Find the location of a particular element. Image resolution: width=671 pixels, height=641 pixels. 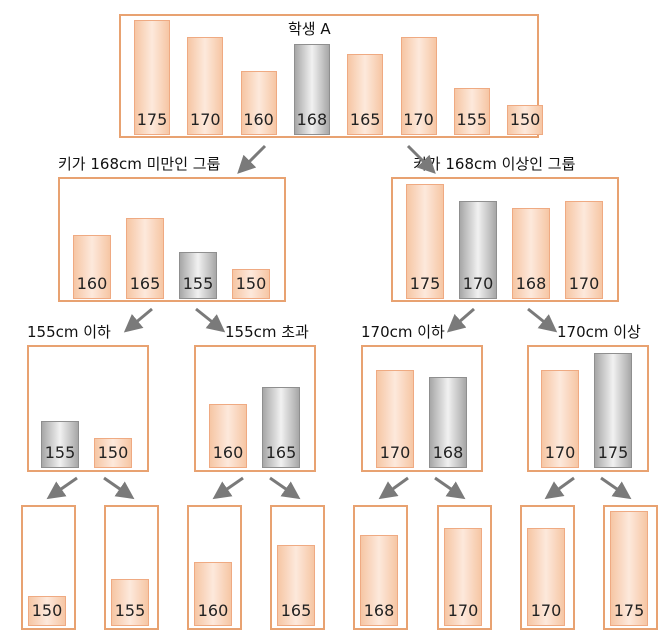

bar-leaf6-0: 170 is located at coordinates (463, 577).